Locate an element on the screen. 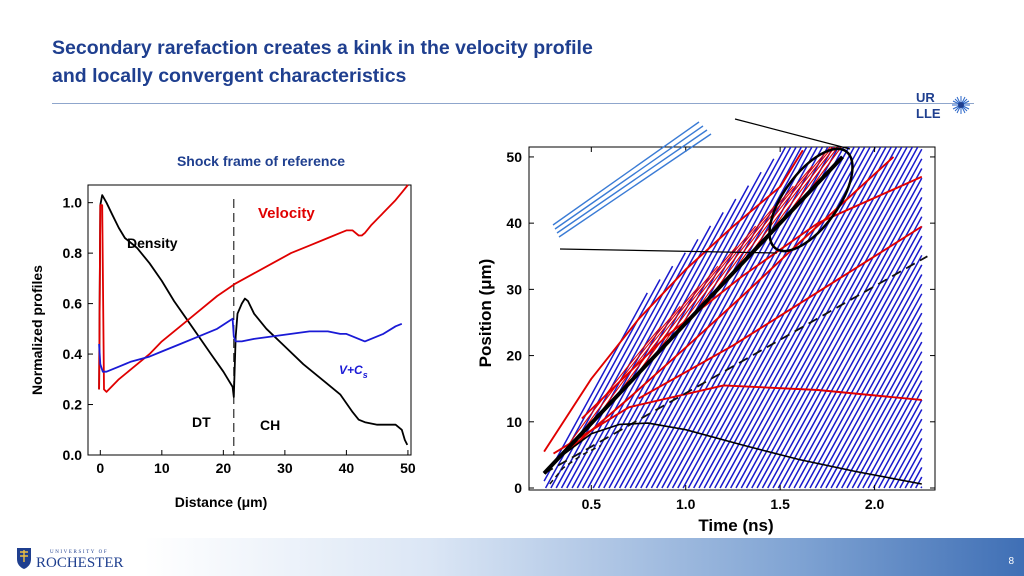 The height and width of the screenshot is (576, 1024). kink-ellipse is located at coordinates (811, 200).